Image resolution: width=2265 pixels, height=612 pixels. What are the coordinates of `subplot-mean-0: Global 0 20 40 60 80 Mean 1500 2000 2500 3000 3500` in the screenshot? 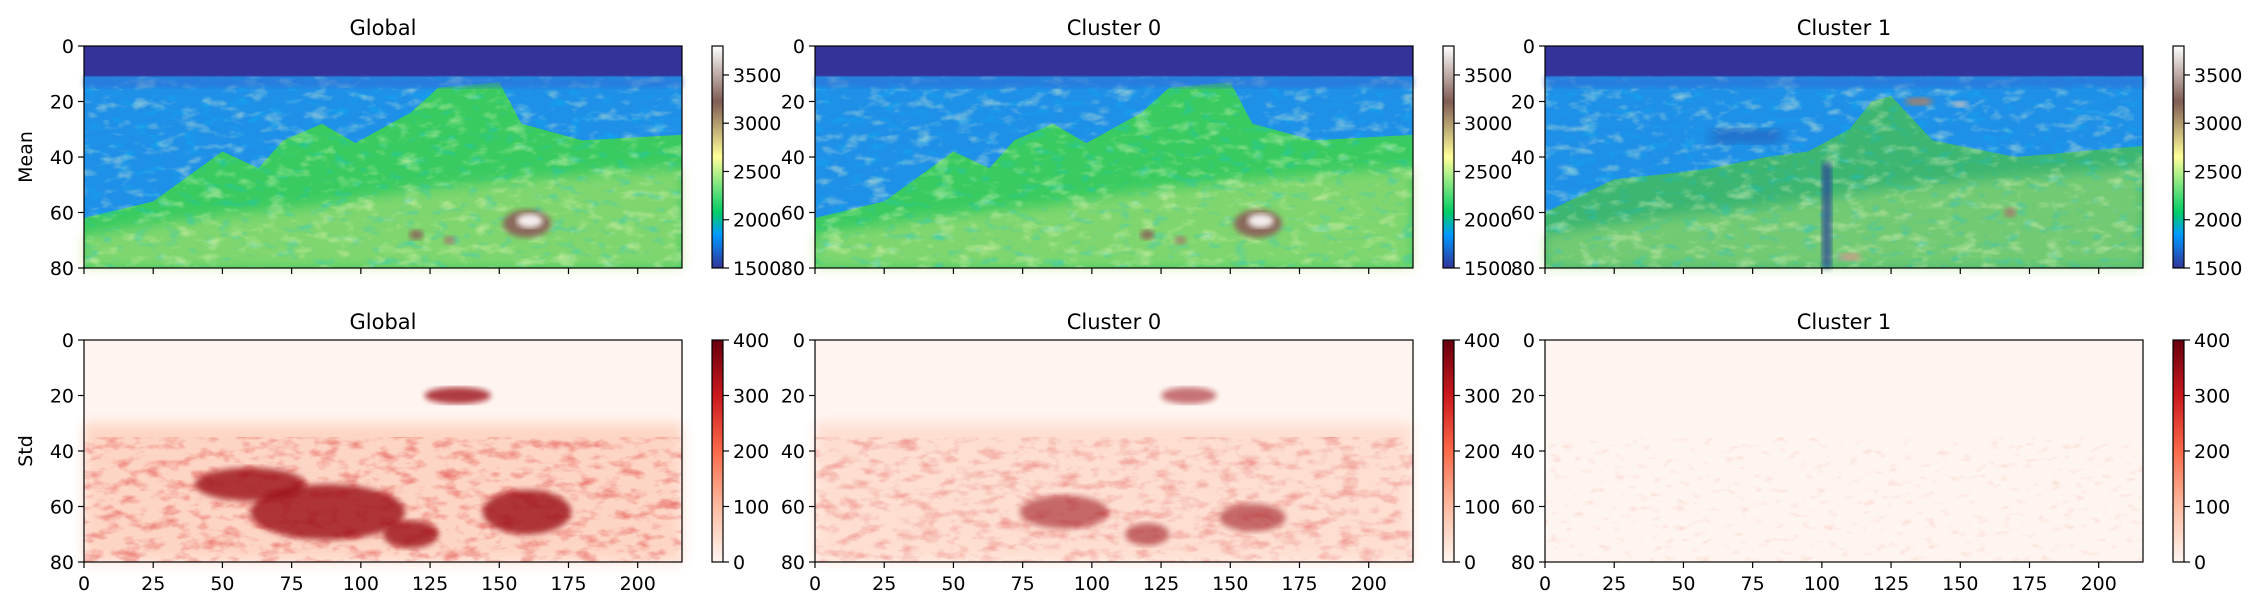 It's located at (398, 148).